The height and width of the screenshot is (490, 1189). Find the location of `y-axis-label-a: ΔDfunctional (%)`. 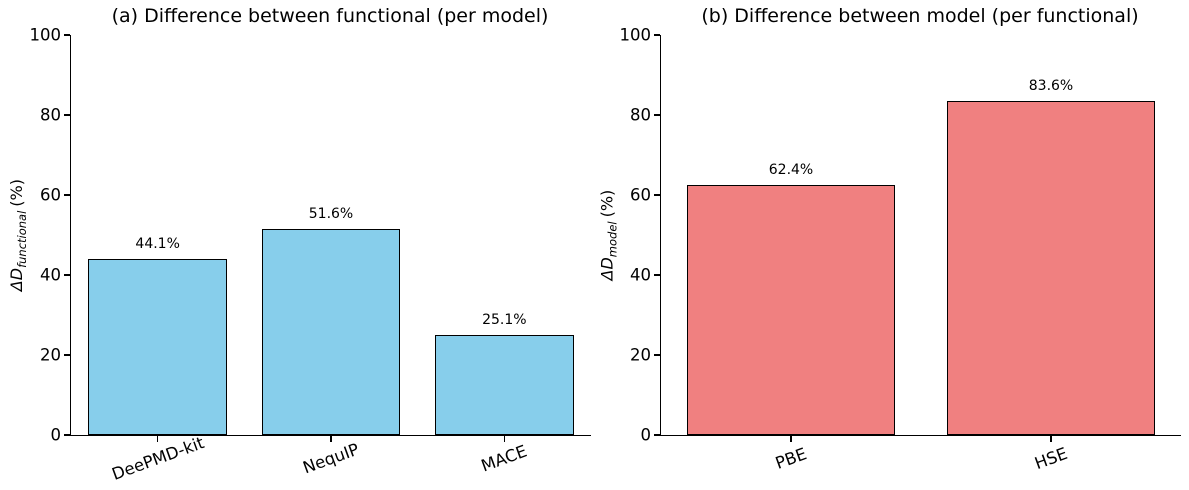

y-axis-label-a: ΔDfunctional (%) is located at coordinates (18, 235).